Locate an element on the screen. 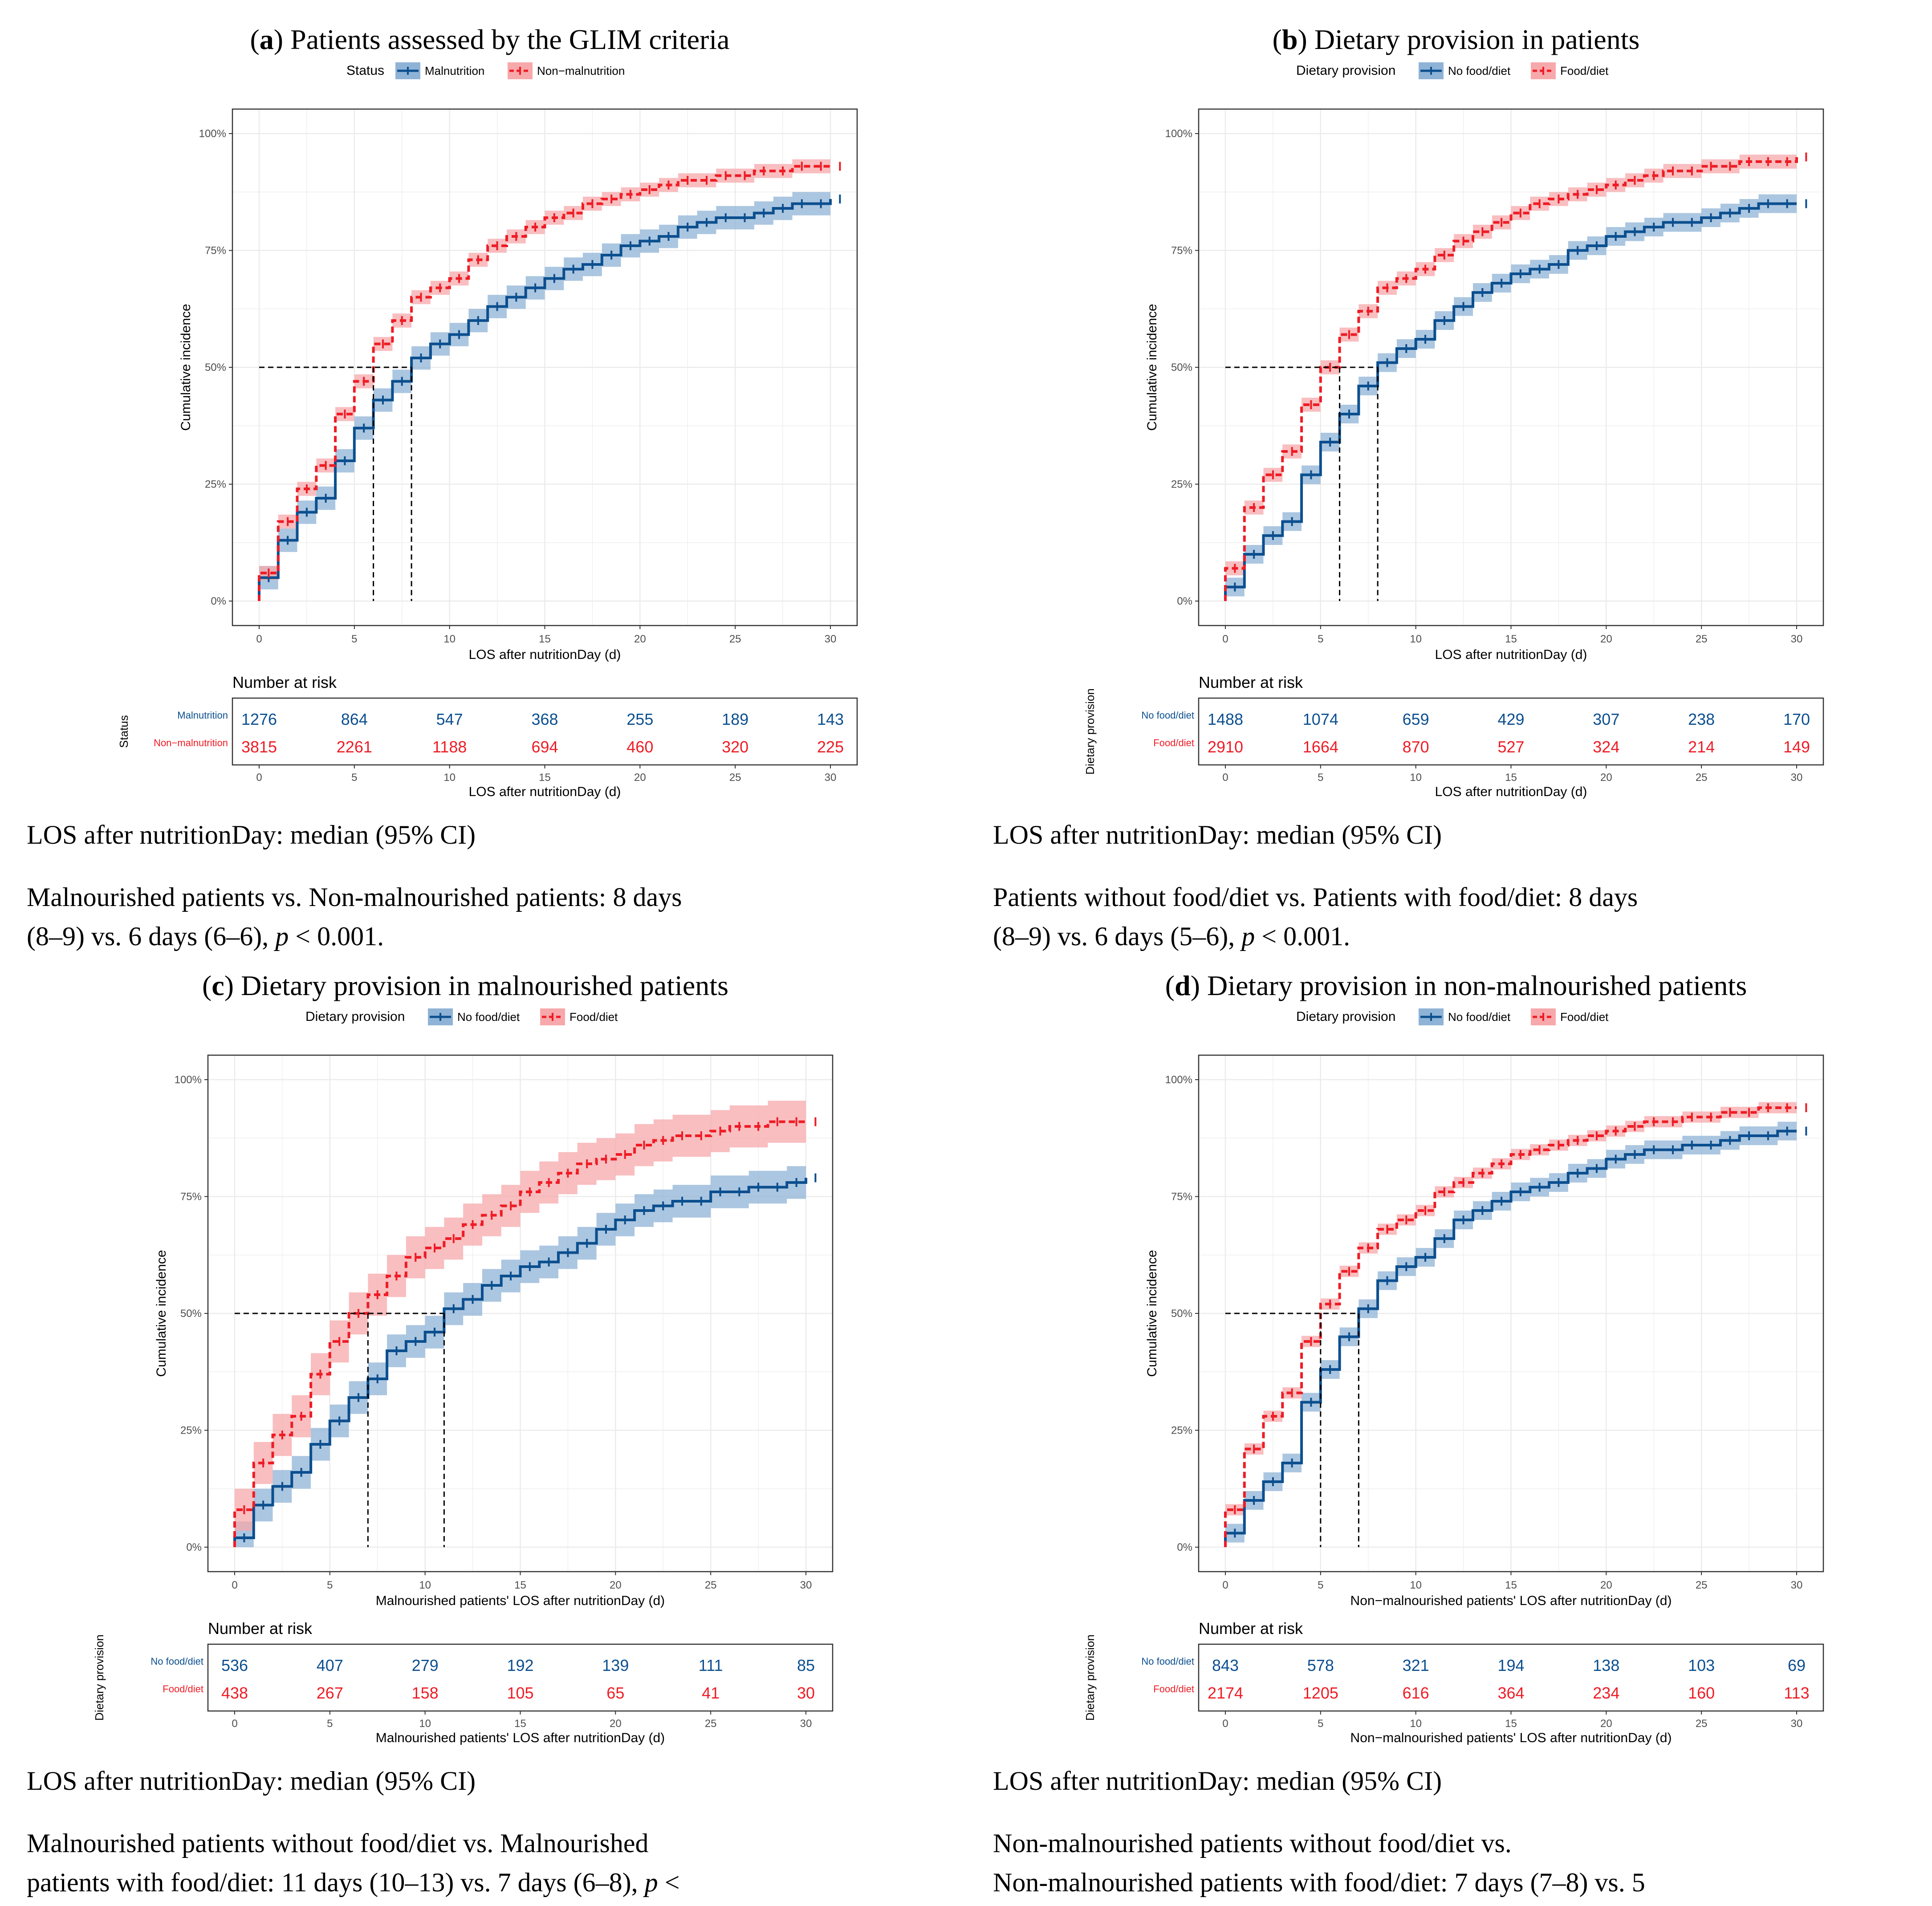 Image resolution: width=1932 pixels, height=1906 pixels. risk-row-label: Non−malnutrition is located at coordinates (191, 742).